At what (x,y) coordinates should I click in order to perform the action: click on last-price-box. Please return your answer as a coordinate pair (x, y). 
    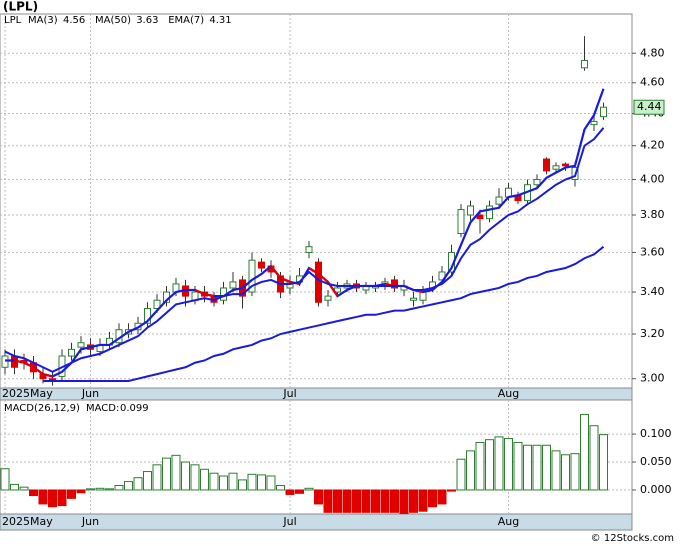
    Looking at the image, I should click on (649, 107).